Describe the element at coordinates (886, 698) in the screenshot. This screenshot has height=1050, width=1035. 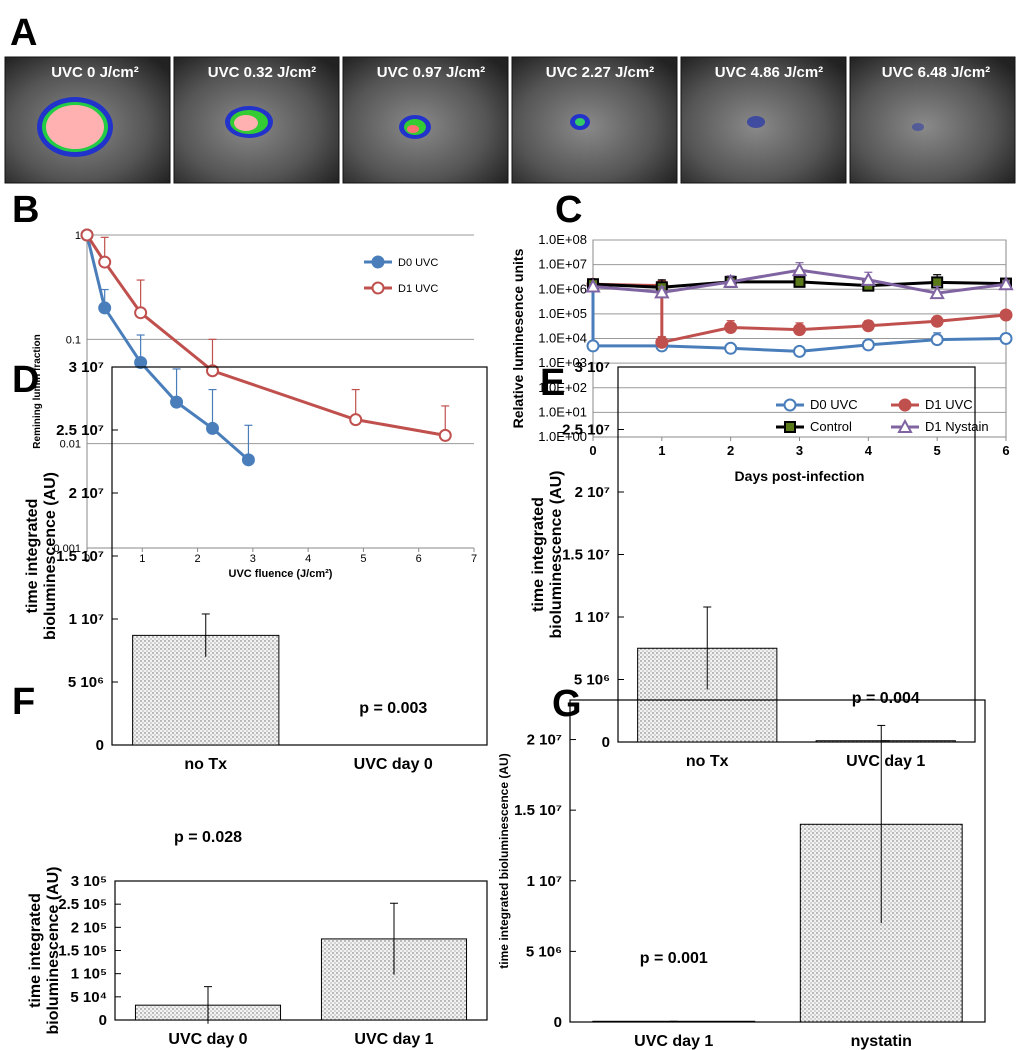
I see `annotation: p = 0.004` at that location.